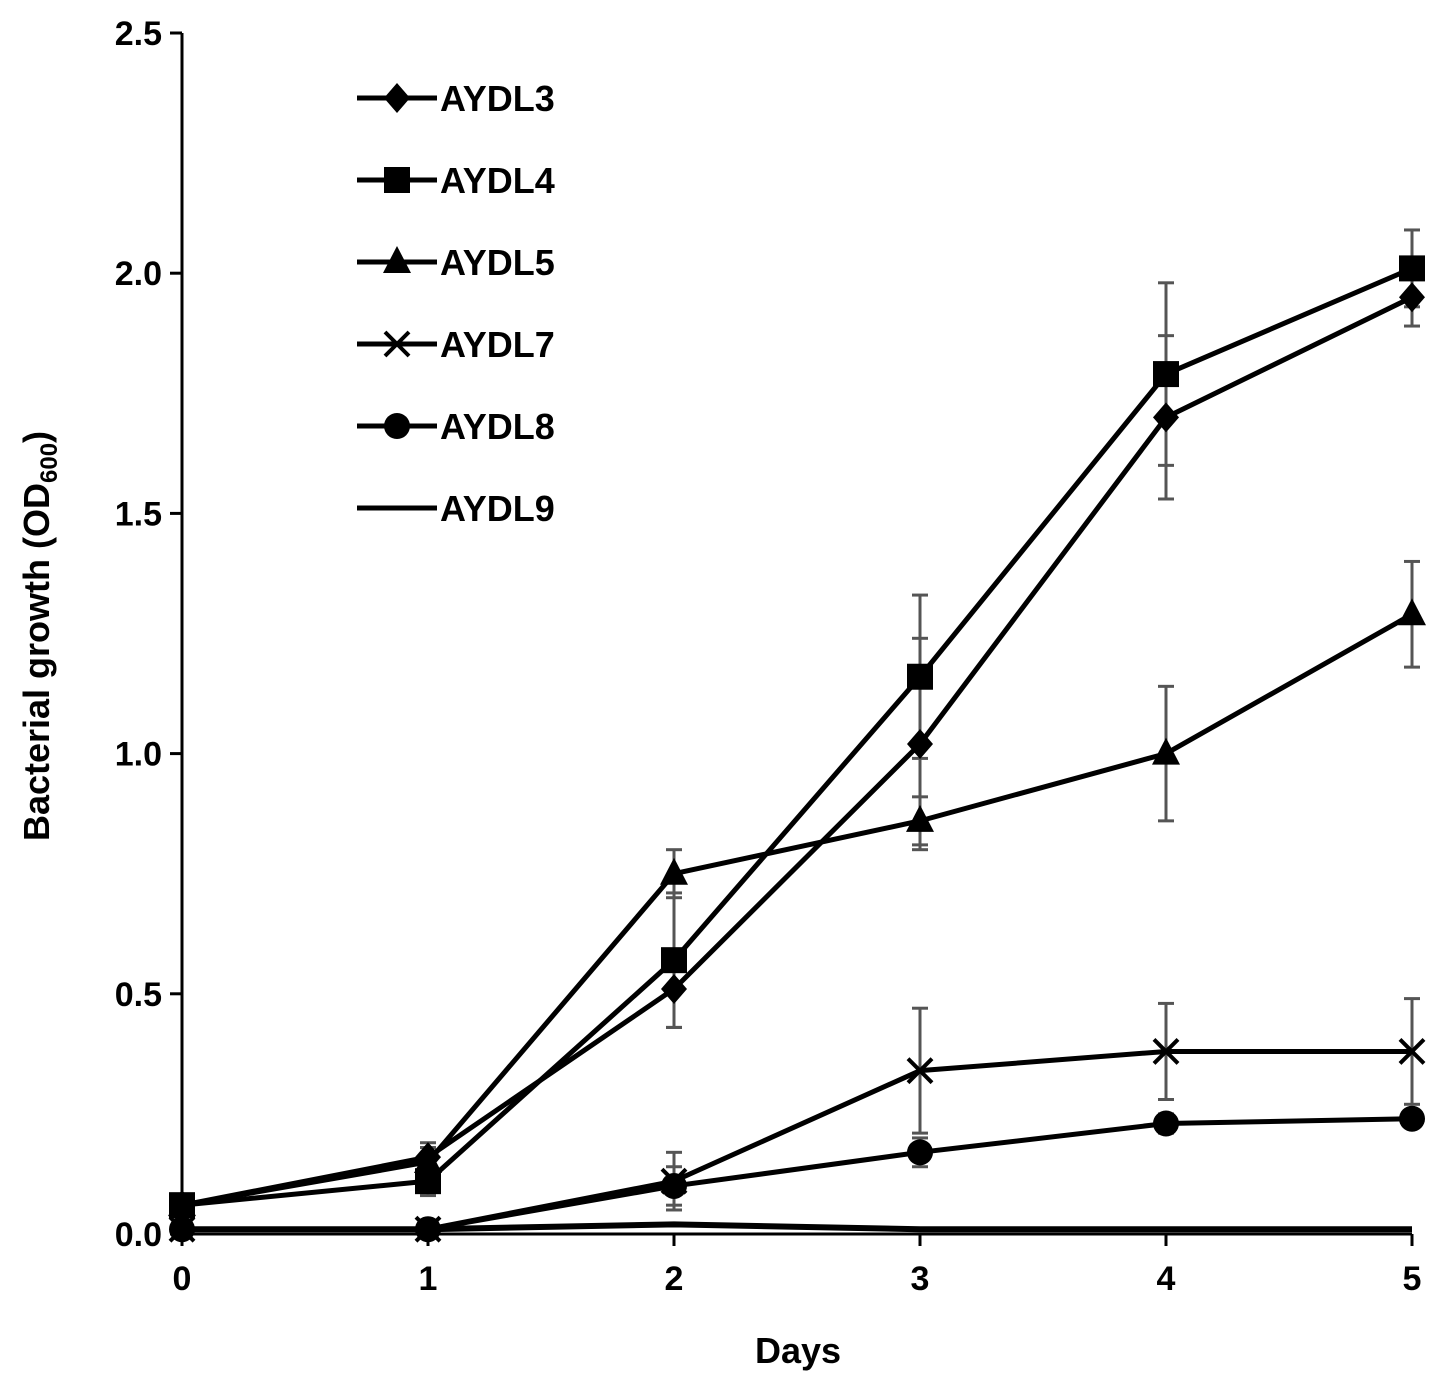 The height and width of the screenshot is (1375, 1446). What do you see at coordinates (456, 303) in the screenshot?
I see `legend: AYDL3 AYDL4 AYDL5 AYDL7 AYDL8 AYDL9` at bounding box center [456, 303].